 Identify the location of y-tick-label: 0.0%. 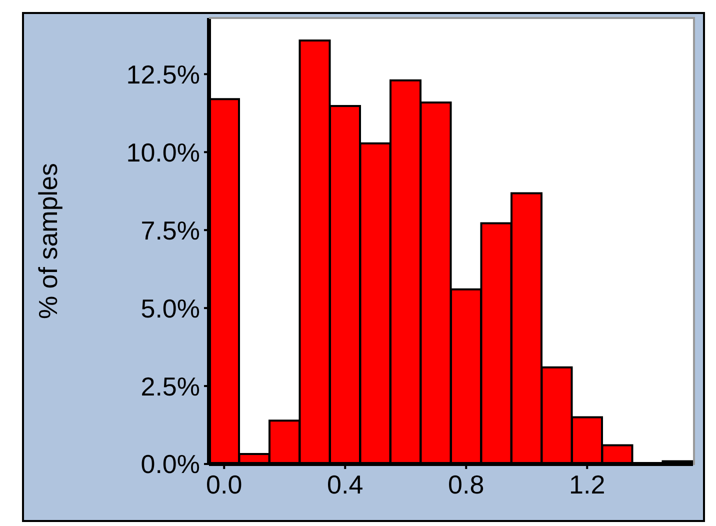
(170, 464).